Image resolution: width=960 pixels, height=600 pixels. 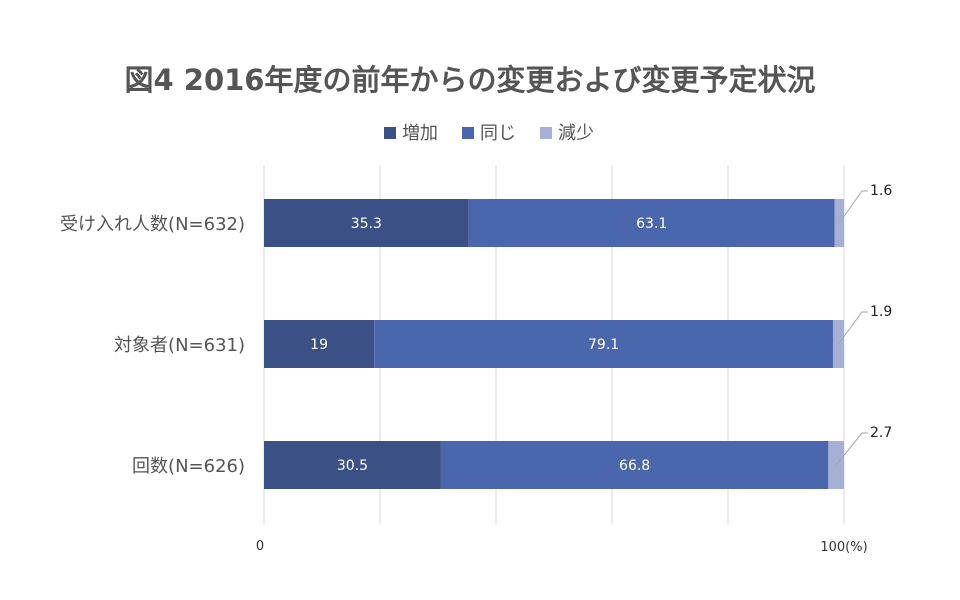 I want to click on data-label: 79.1, so click(x=603, y=345).